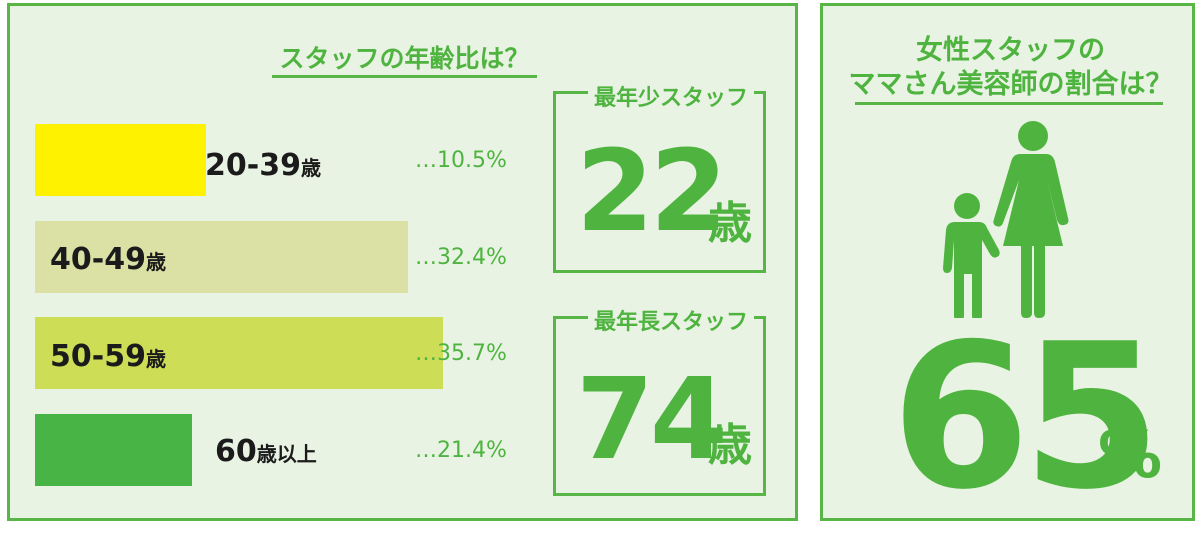 This screenshot has width=1200, height=534. What do you see at coordinates (1026, 417) in the screenshot?
I see `mama-percent-value: 65` at bounding box center [1026, 417].